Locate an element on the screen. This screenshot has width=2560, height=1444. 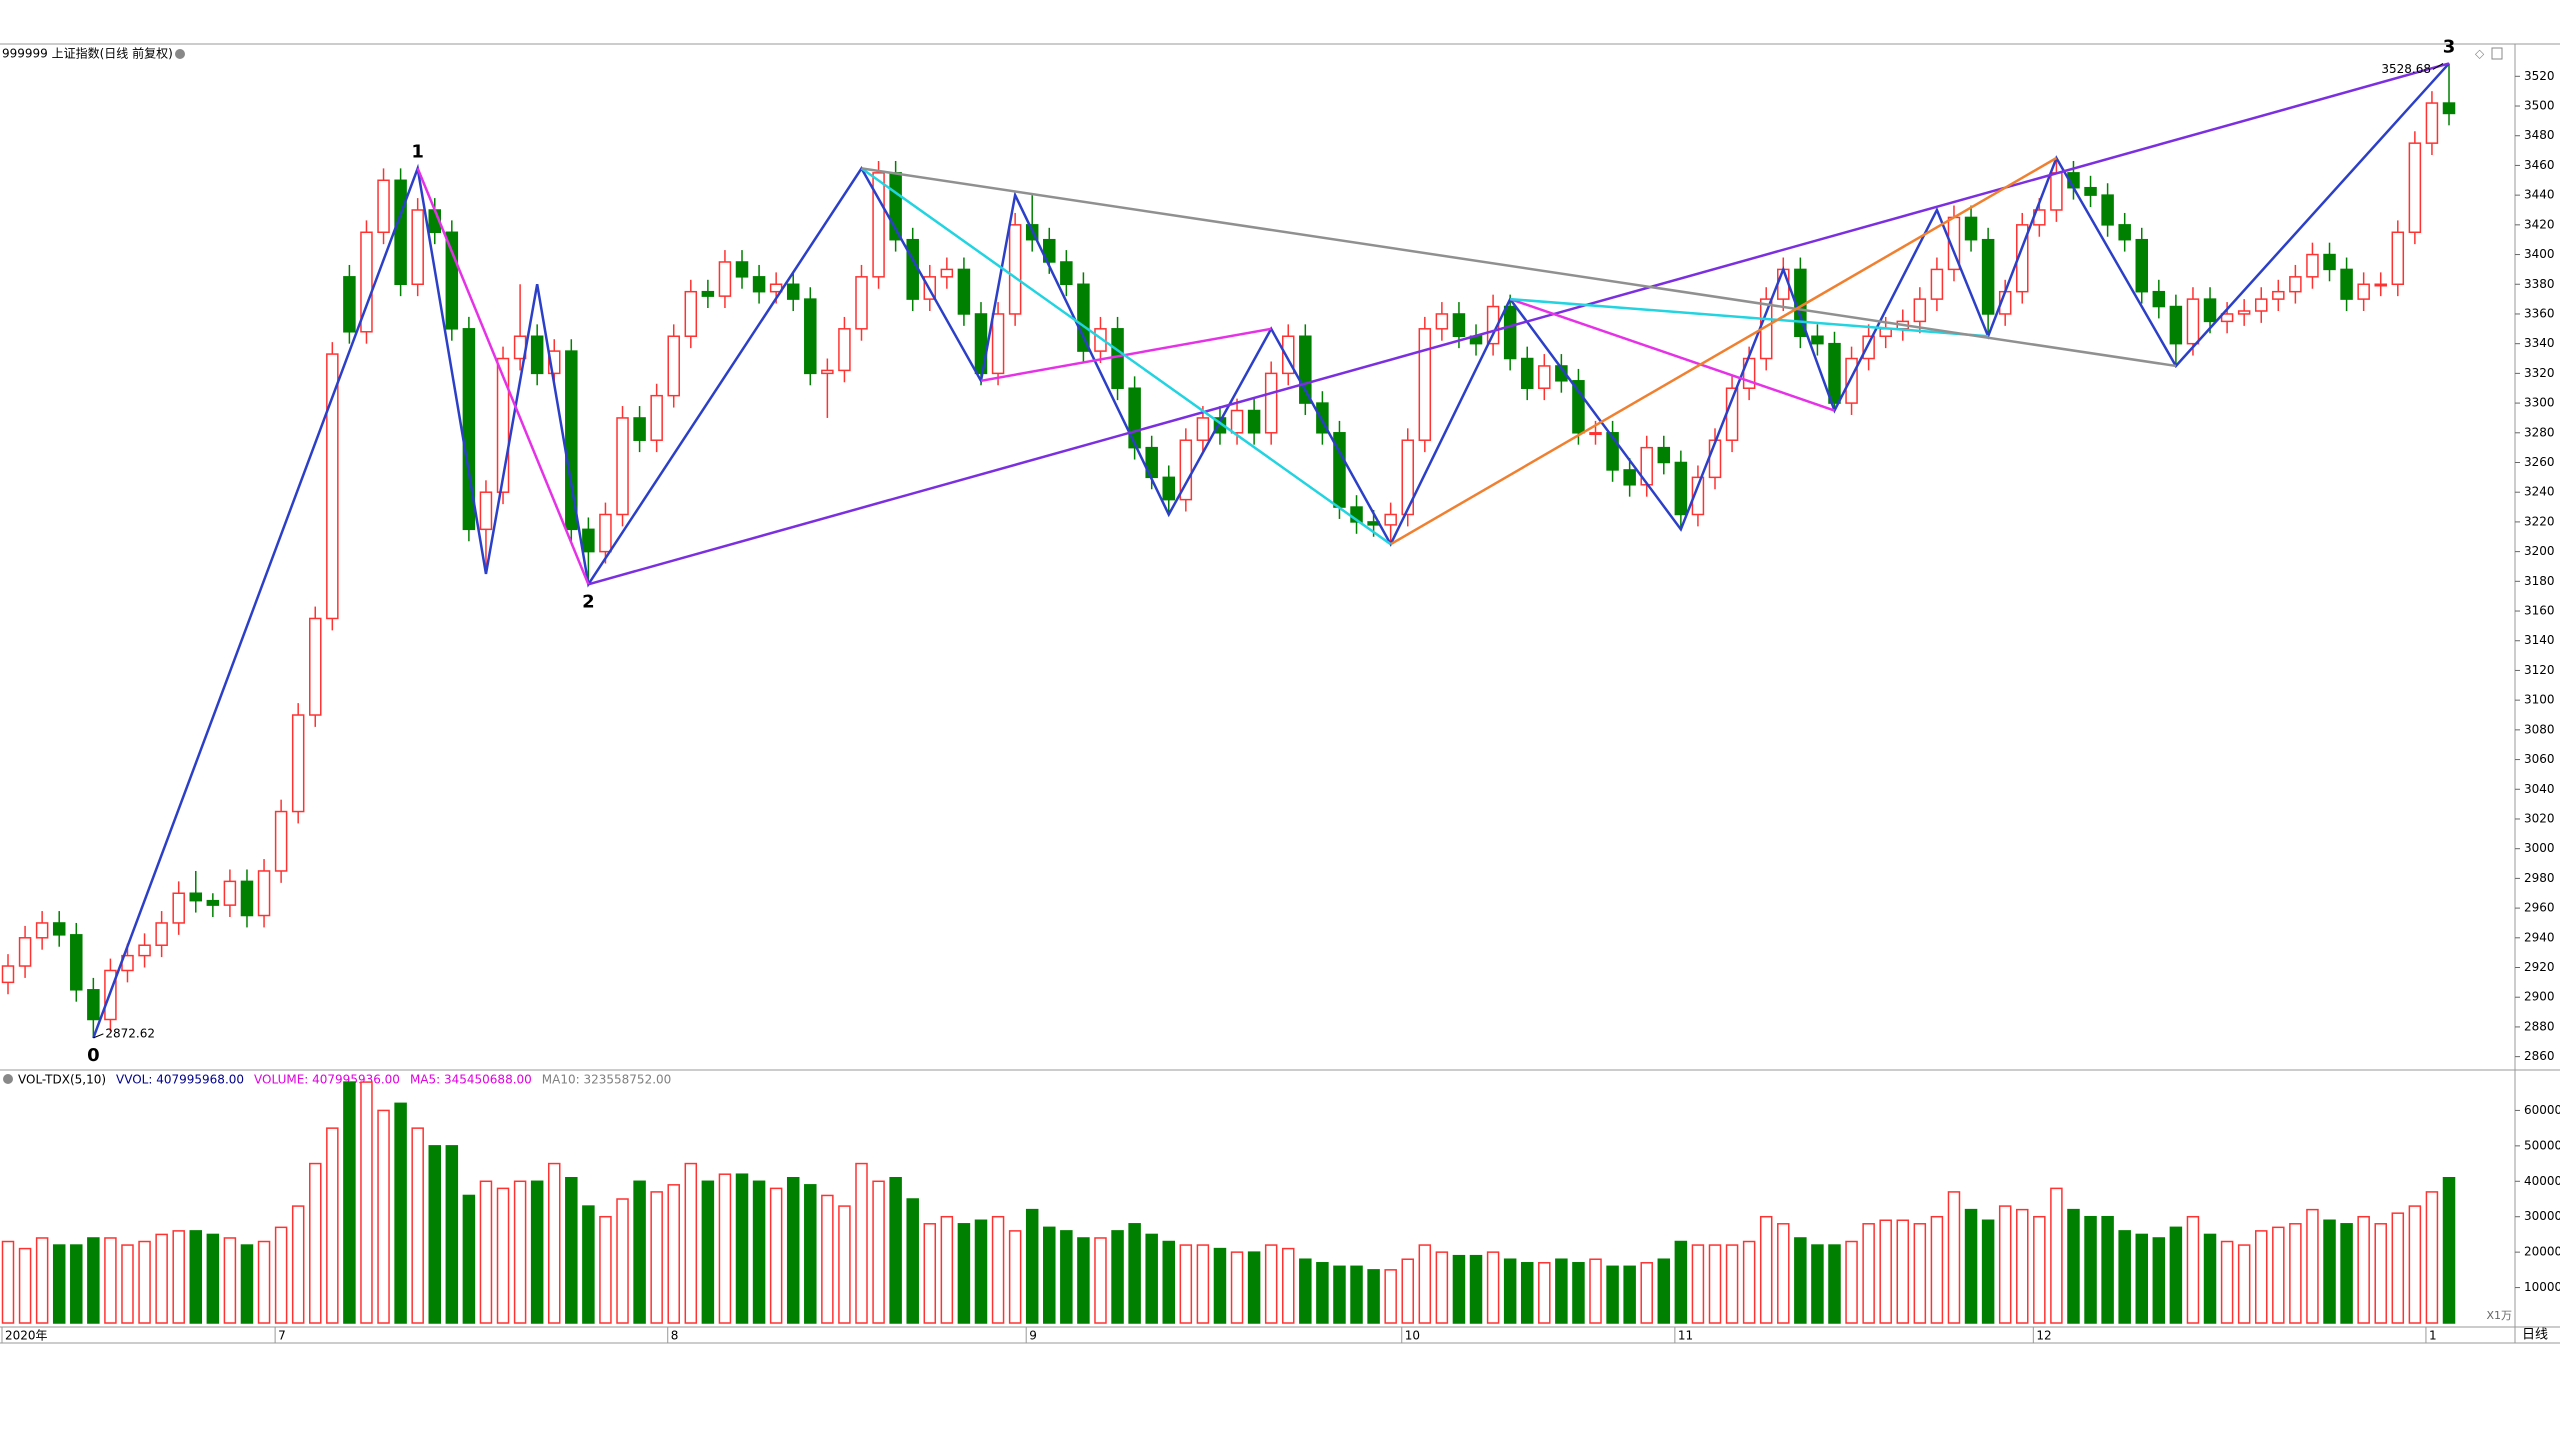
x-tick-label: 9 is located at coordinates (1033, 1336).